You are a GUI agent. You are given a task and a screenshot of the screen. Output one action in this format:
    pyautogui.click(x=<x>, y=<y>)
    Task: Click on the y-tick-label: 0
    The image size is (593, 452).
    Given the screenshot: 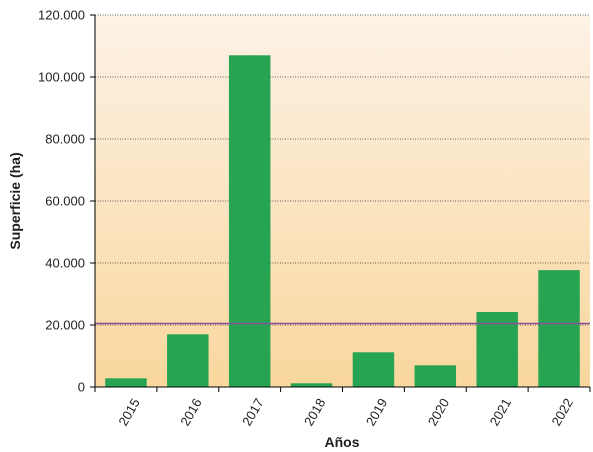 What is the action you would take?
    pyautogui.click(x=81, y=387)
    